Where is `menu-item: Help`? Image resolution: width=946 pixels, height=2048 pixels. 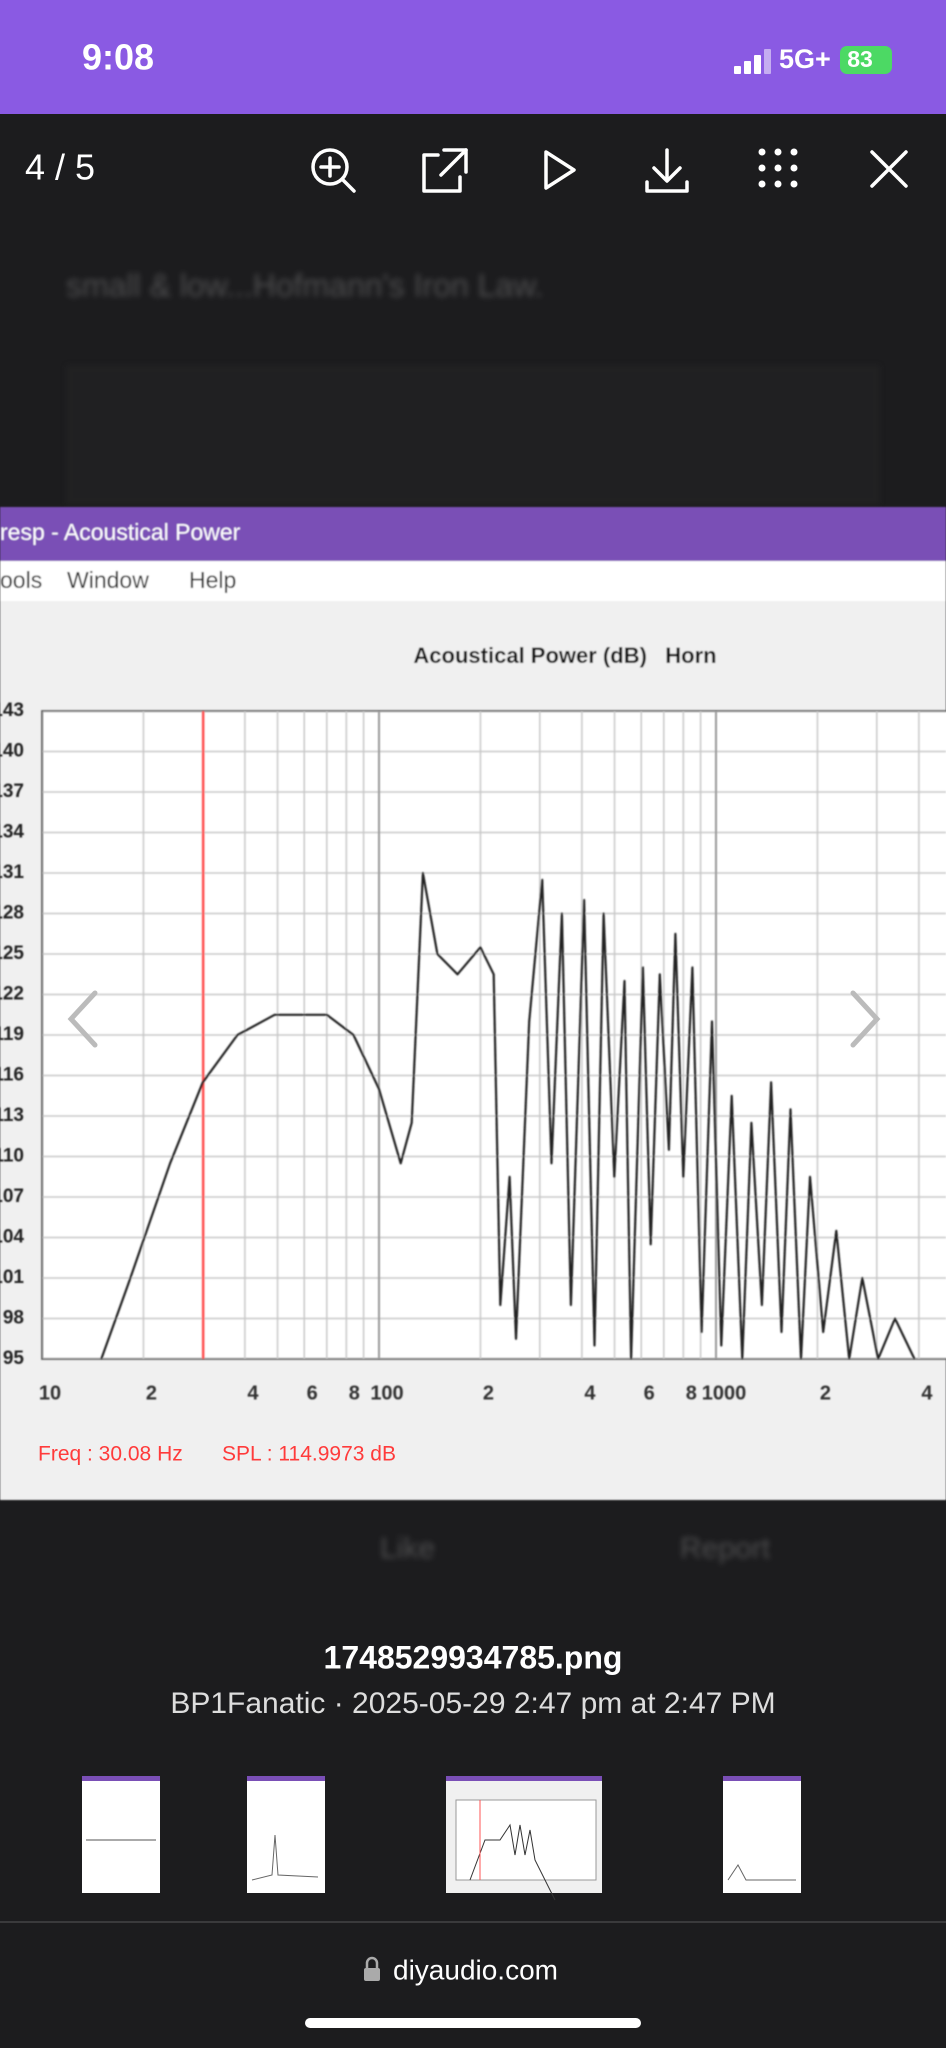
menu-item: Help is located at coordinates (212, 580).